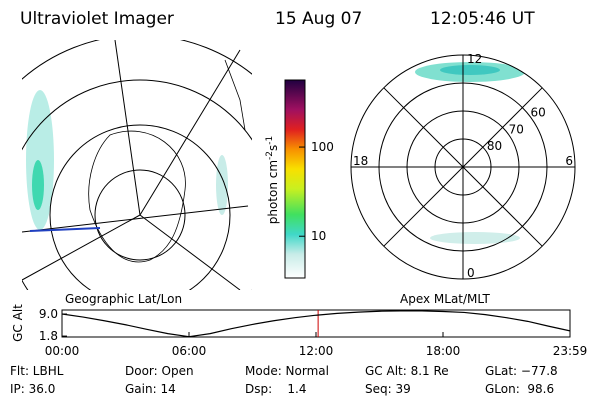 The image size is (600, 400). I want to click on info-field: Flt: LBHL, so click(37, 371).